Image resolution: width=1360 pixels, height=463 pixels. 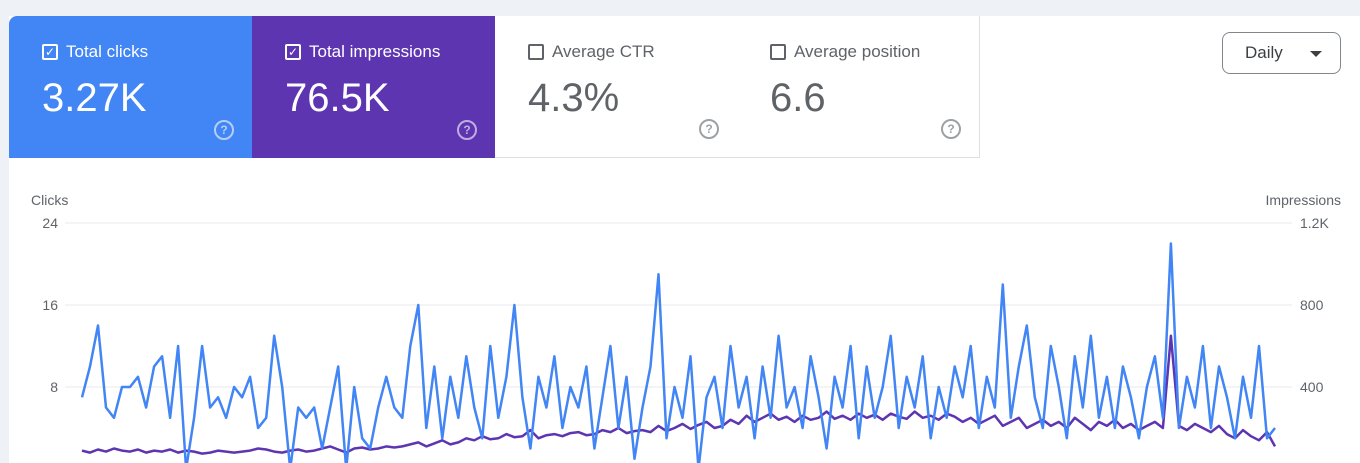 I want to click on metric-card-average-ctr: Average CTR 4.3% ?, so click(x=616, y=87).